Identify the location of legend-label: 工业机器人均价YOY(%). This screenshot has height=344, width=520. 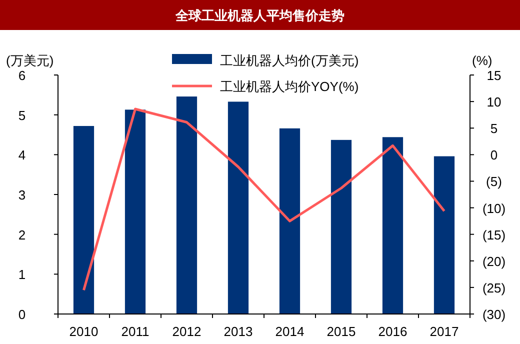
(289, 86).